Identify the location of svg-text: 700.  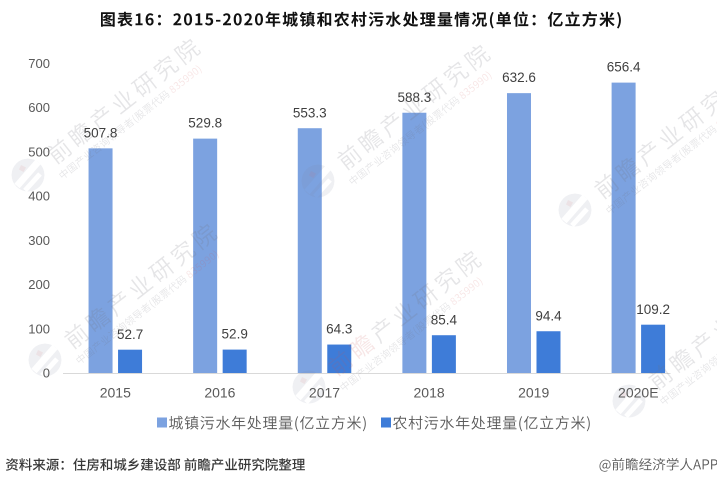
(39, 63).